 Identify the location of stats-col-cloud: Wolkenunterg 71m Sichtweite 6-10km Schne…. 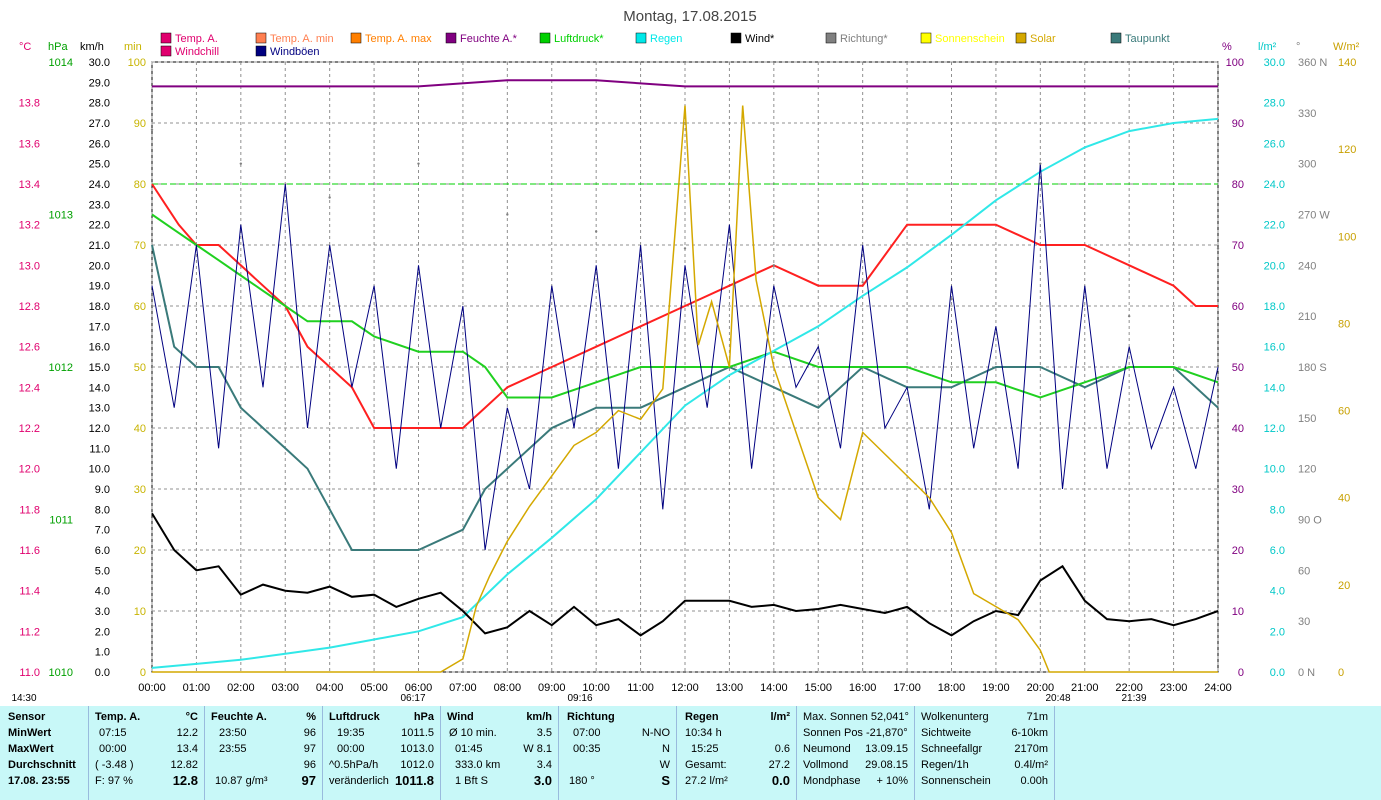
(984, 753).